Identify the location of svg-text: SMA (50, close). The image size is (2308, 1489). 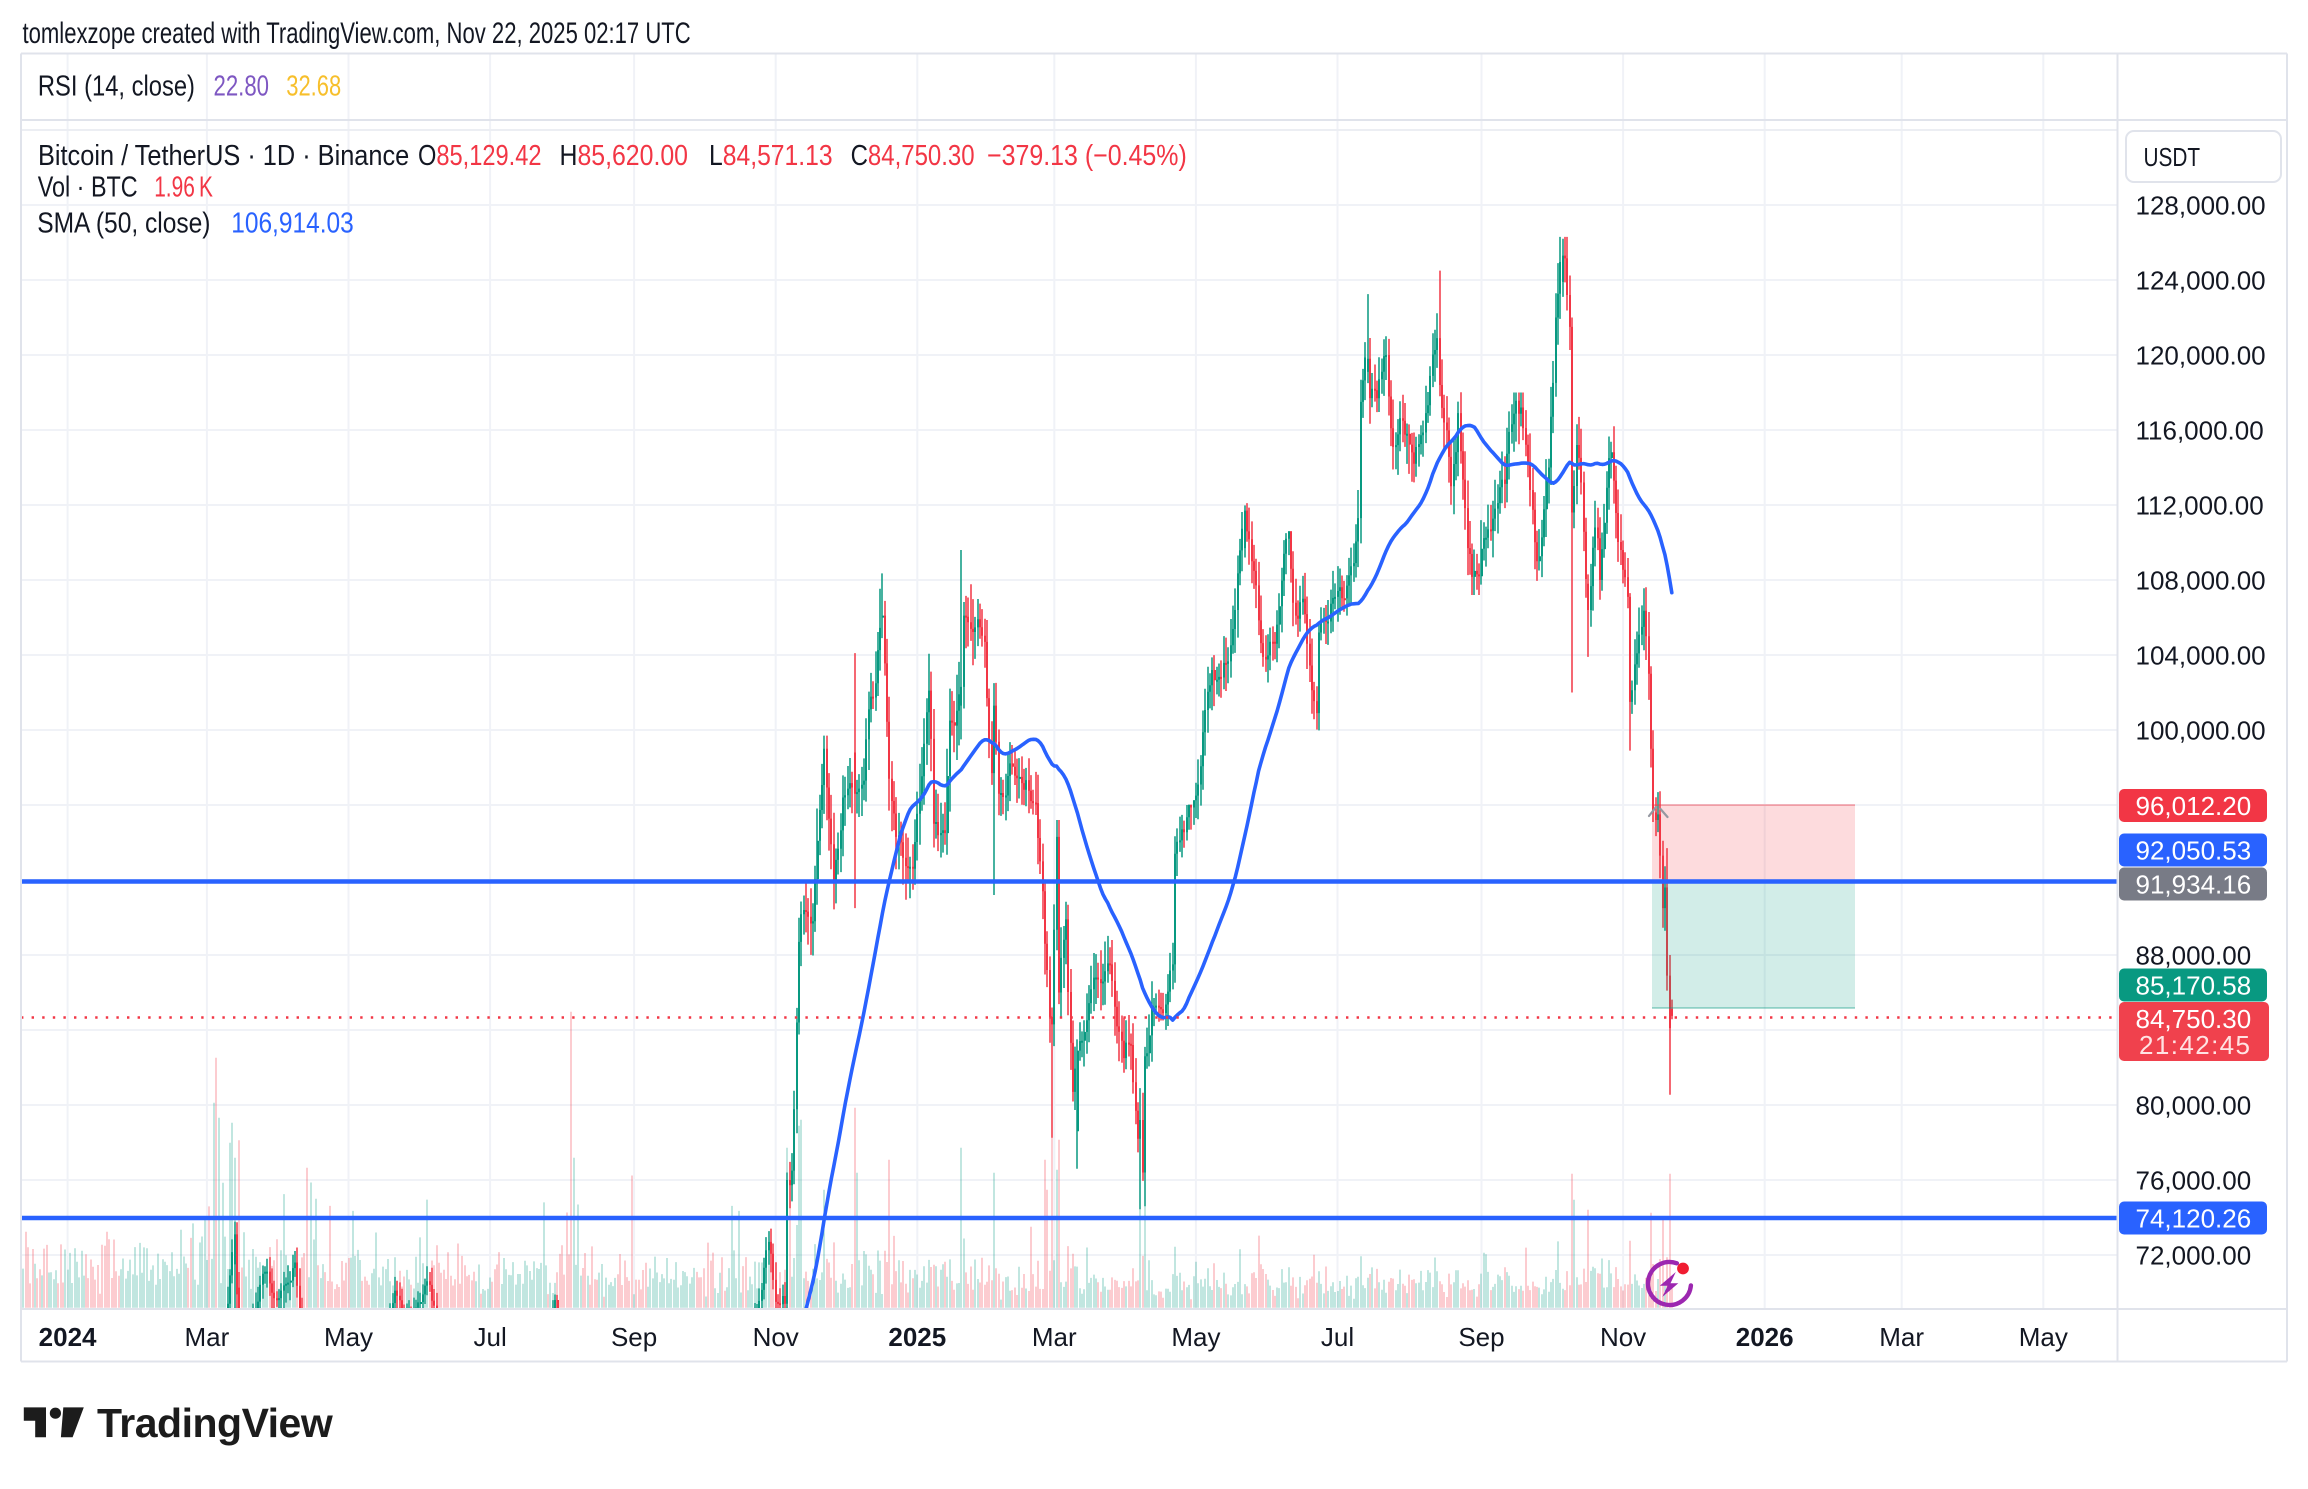
(123, 223).